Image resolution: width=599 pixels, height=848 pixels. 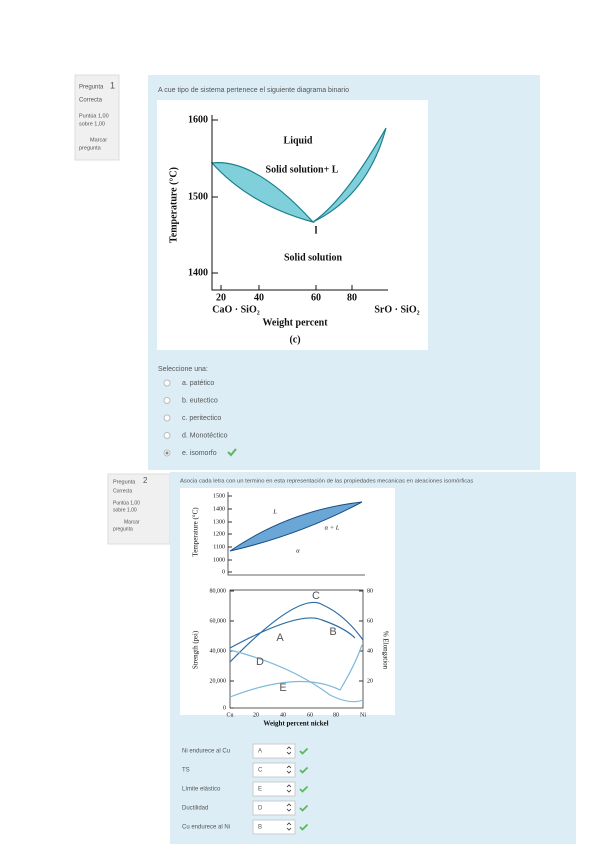 I want to click on selected-answer: E, so click(x=260, y=790).